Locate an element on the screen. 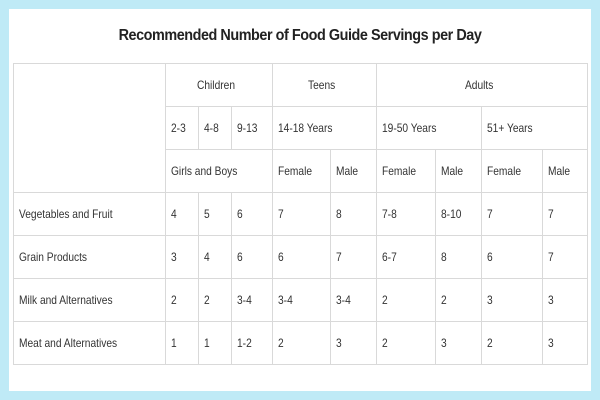  header-teens: Teens is located at coordinates (324, 85).